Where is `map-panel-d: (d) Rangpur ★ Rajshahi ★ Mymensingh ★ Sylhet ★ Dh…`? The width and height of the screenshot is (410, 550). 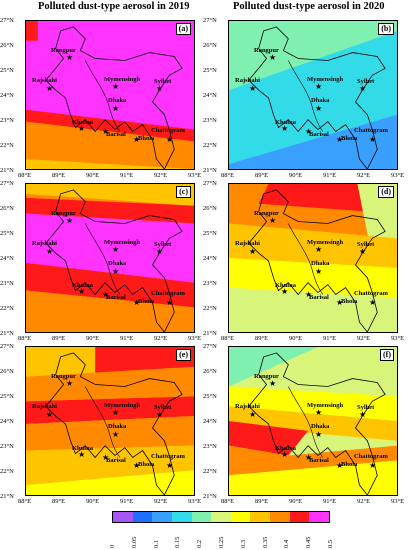
map-panel-d: (d) Rangpur ★ Rajshahi ★ Mymensingh ★ Sylhet ★ Dh… is located at coordinates (313, 258).